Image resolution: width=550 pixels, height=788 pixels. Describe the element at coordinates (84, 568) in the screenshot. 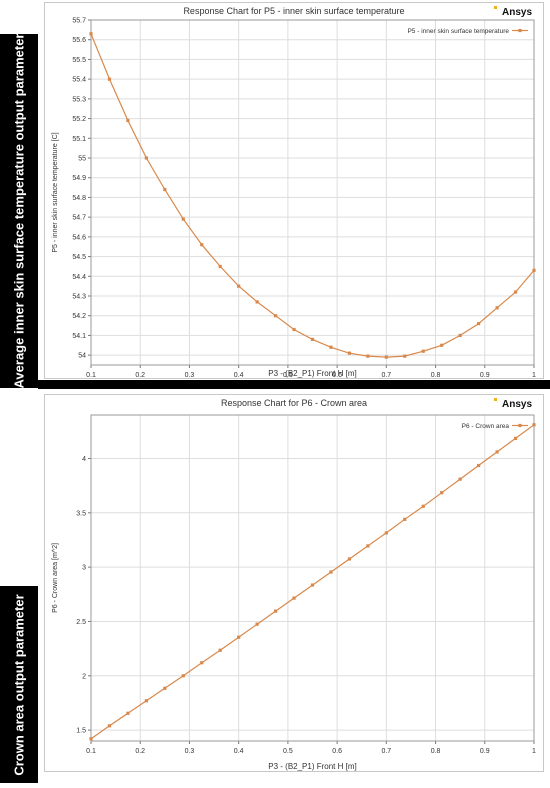

I see `chart2-y-tick-label: 3` at that location.